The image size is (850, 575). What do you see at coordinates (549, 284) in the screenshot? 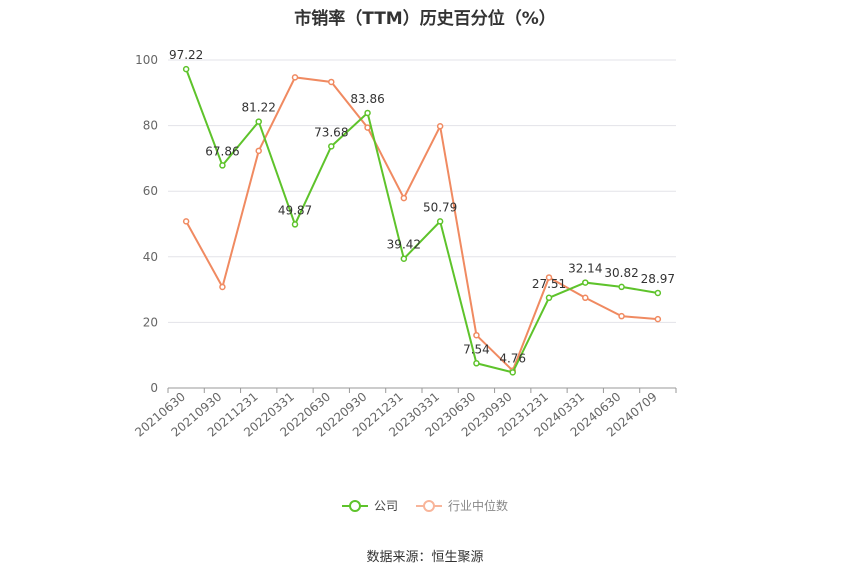
I see `data-label: 27.51` at bounding box center [549, 284].